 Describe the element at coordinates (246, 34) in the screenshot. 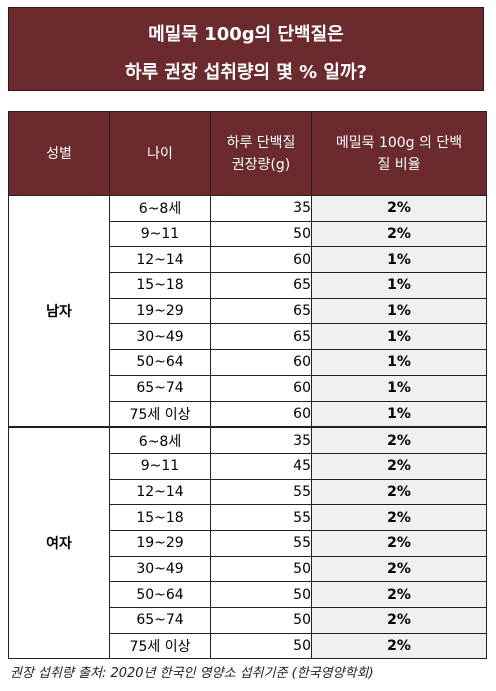

I see `title-line-1: 메밀묵 100g의 단백질은` at that location.